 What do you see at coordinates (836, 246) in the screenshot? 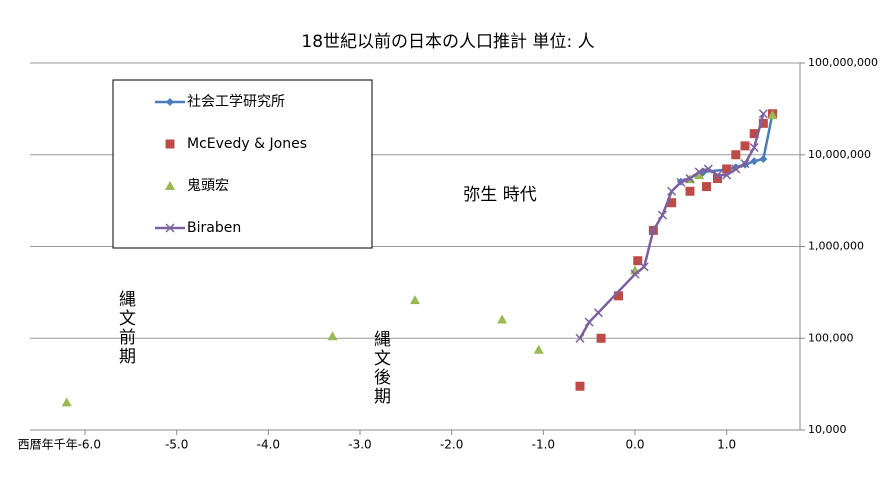
I see `y-tick-label: 1,000,000` at bounding box center [836, 246].